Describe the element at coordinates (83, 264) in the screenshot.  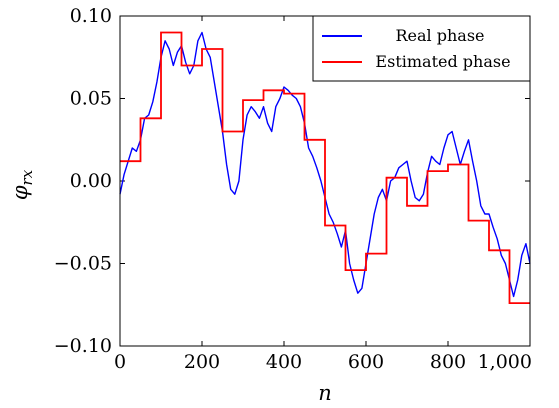
I see `y-tick-label: −0.05` at that location.